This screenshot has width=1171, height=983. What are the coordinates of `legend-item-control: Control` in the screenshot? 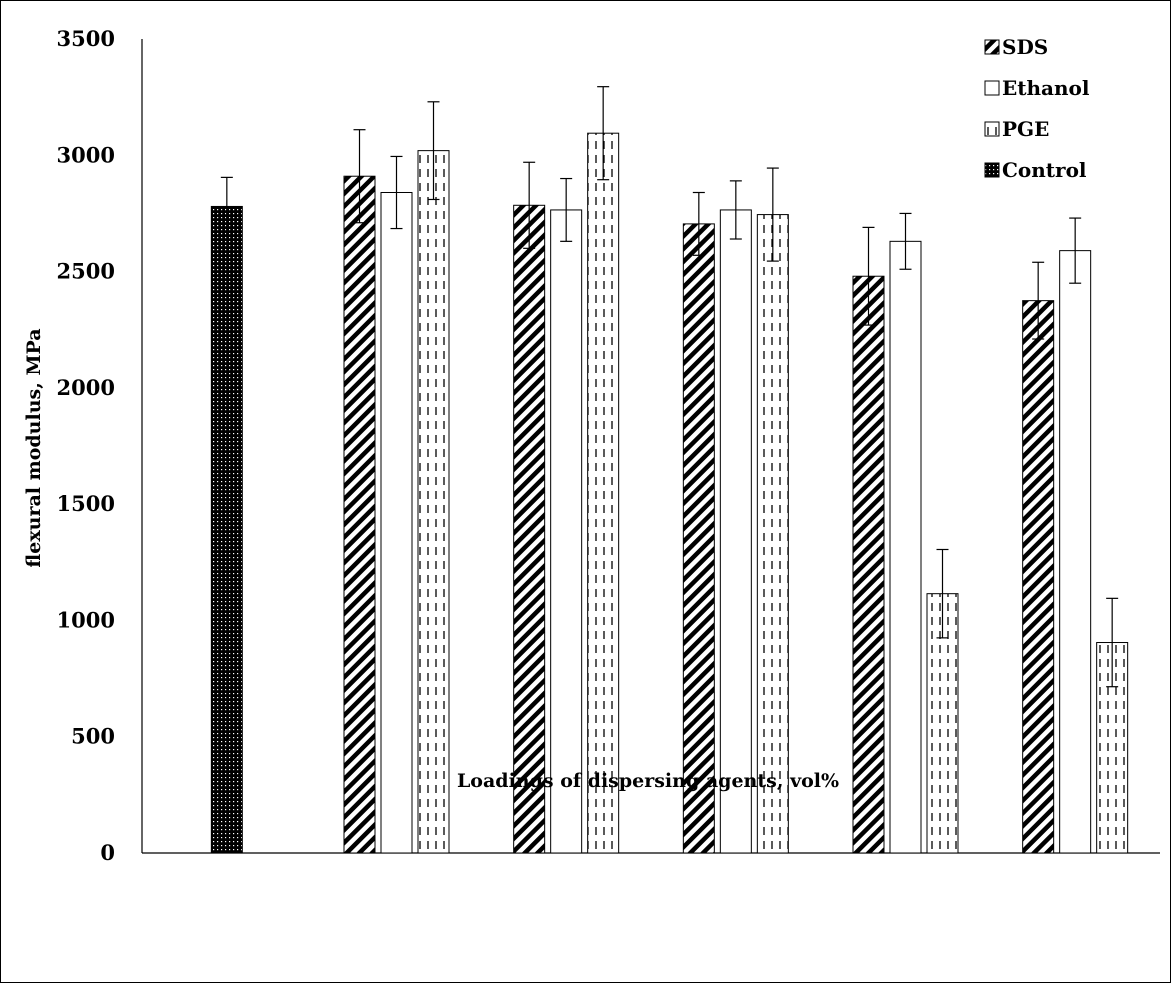 It's located at (1035, 170).